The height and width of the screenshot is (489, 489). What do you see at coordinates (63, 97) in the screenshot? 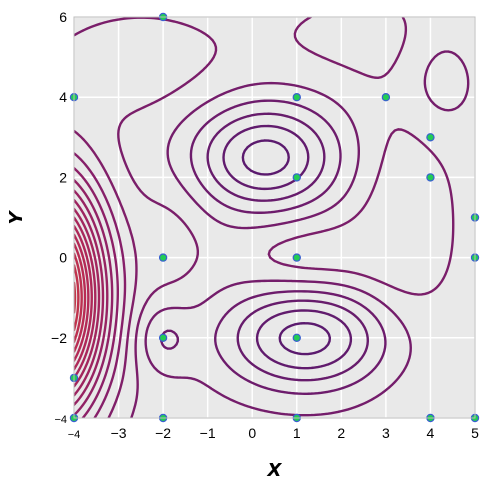
I see `y-tick-label: 4` at bounding box center [63, 97].